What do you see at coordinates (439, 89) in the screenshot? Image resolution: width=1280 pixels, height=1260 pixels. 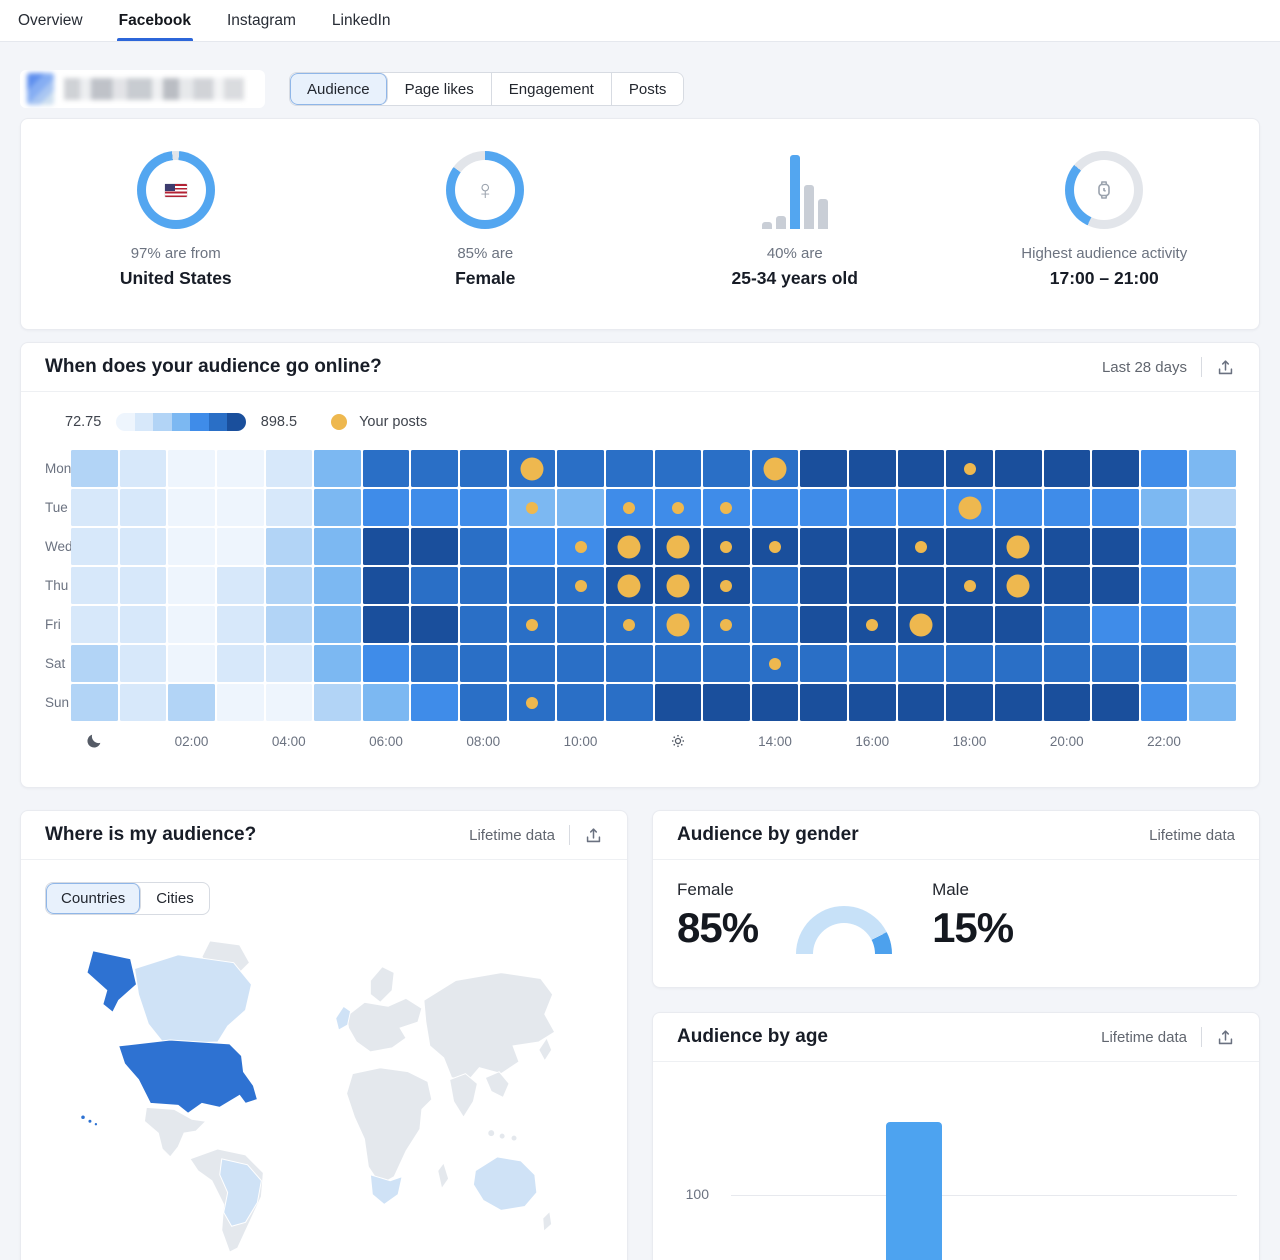 I see `tab-page-likes: Page likes` at bounding box center [439, 89].